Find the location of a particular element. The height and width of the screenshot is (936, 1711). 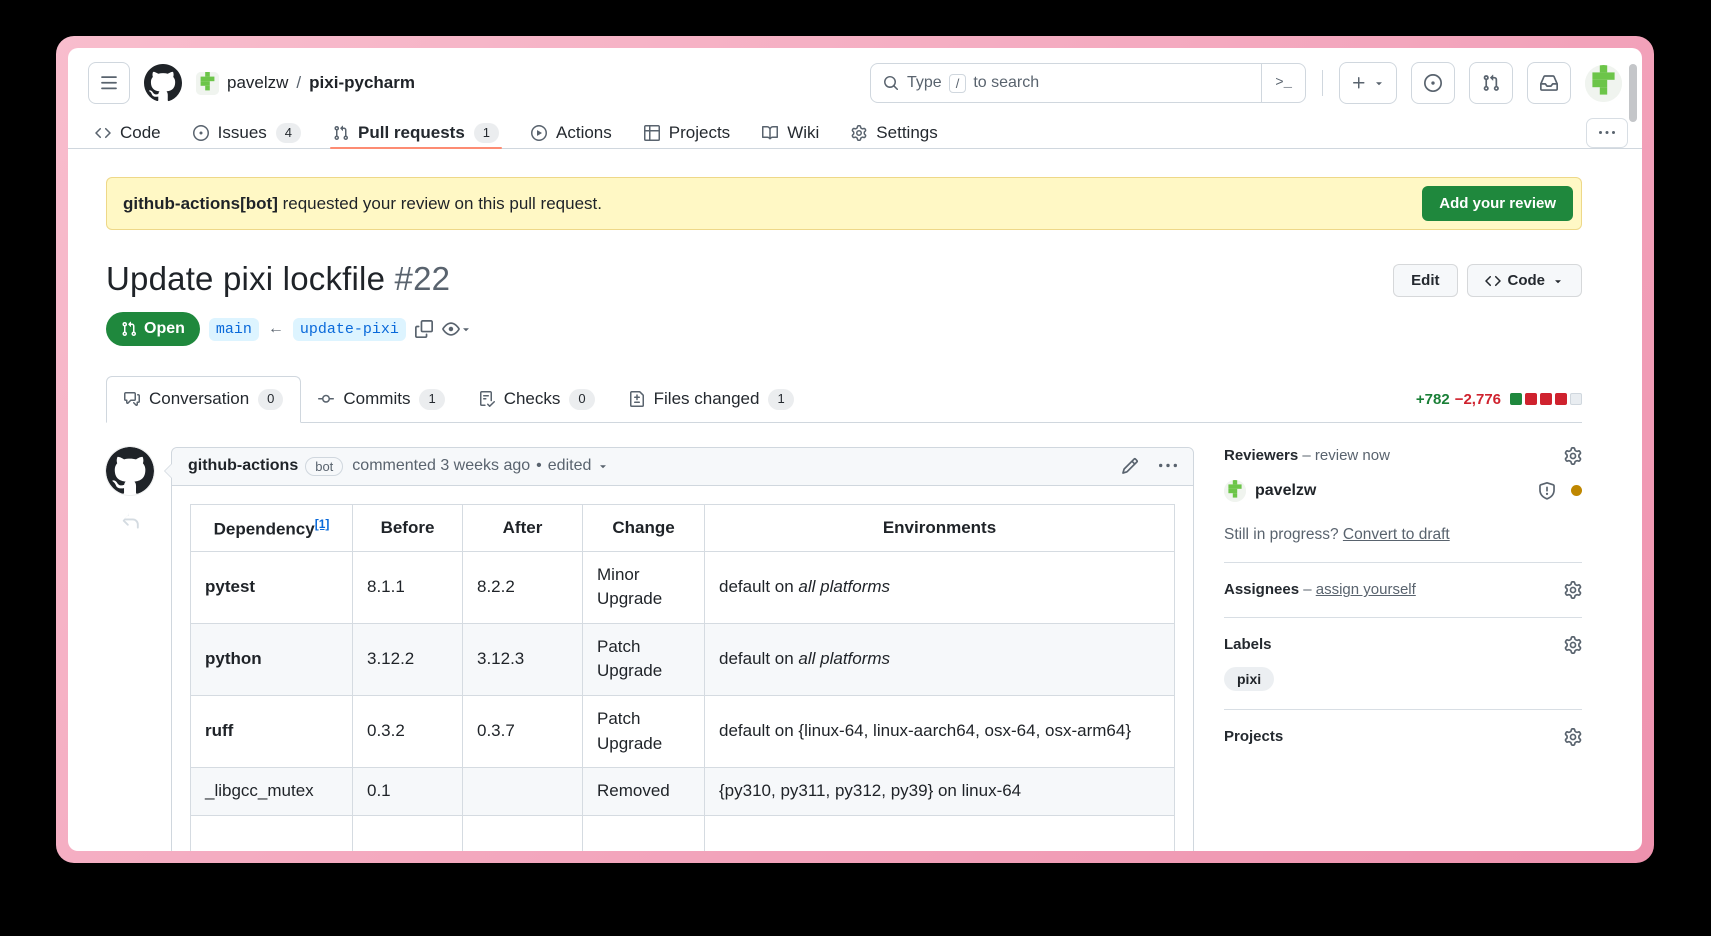

cell-before: 0.3.2 is located at coordinates (407, 732).